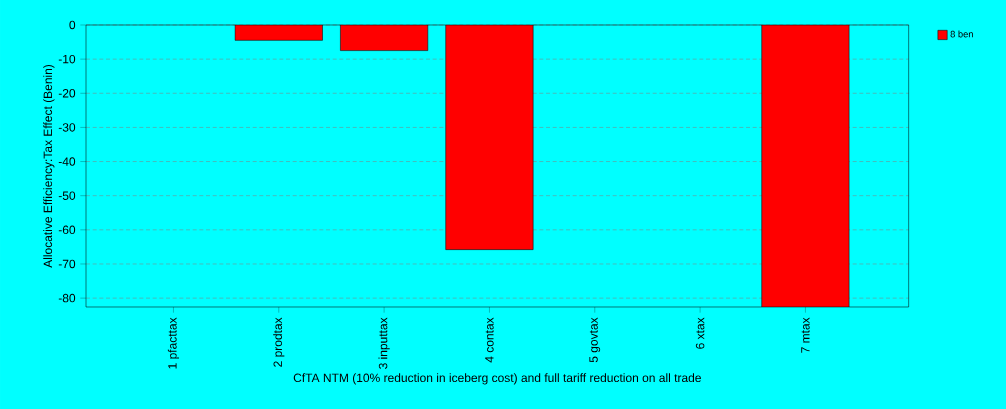 This screenshot has height=409, width=1006. What do you see at coordinates (173, 343) in the screenshot?
I see `x-tick-label: 1 pfacttax` at bounding box center [173, 343].